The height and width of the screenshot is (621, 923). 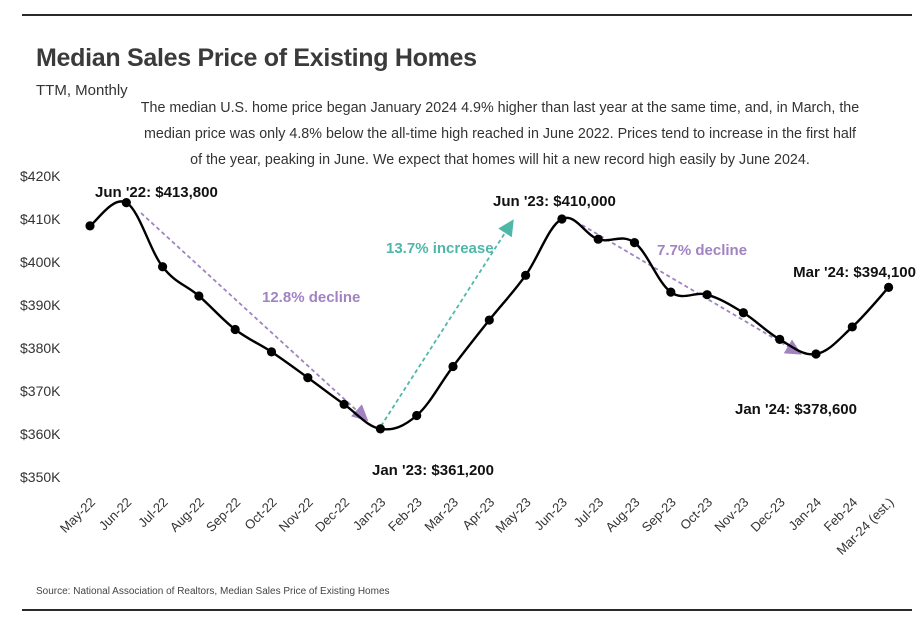 I want to click on y-tick-label: $350K, so click(x=40, y=477).